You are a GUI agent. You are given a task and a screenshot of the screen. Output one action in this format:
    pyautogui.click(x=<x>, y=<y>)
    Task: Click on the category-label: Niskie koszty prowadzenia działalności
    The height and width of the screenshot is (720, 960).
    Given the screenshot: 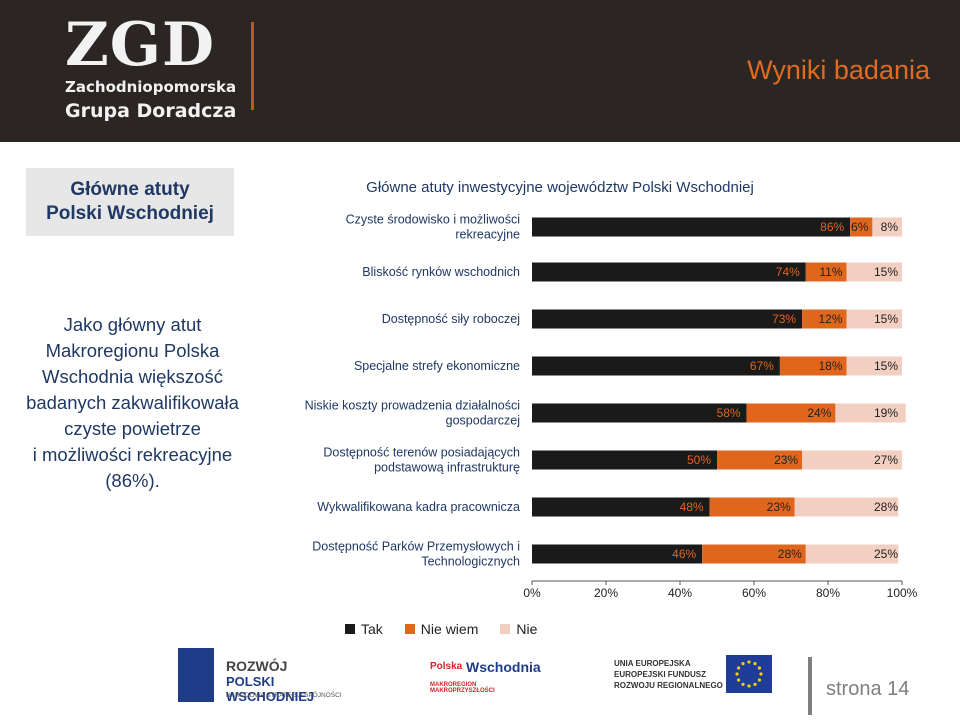 What is the action you would take?
    pyautogui.click(x=412, y=406)
    